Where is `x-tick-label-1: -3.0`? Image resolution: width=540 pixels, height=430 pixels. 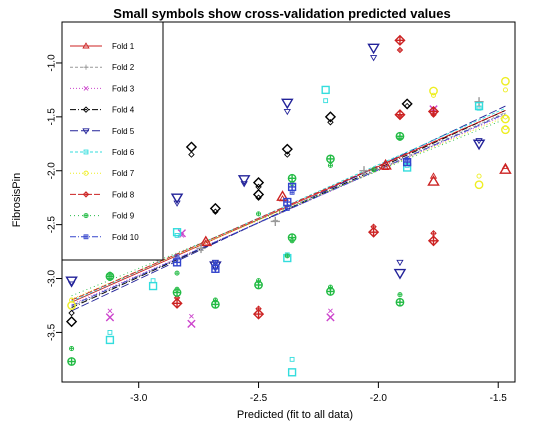 x-tick-label-1: -3.0 is located at coordinates (139, 398).